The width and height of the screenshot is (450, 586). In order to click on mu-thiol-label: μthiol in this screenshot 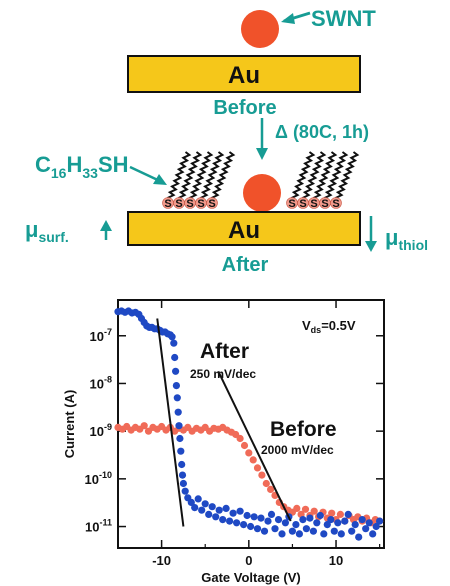, I will do `click(406, 239)`.